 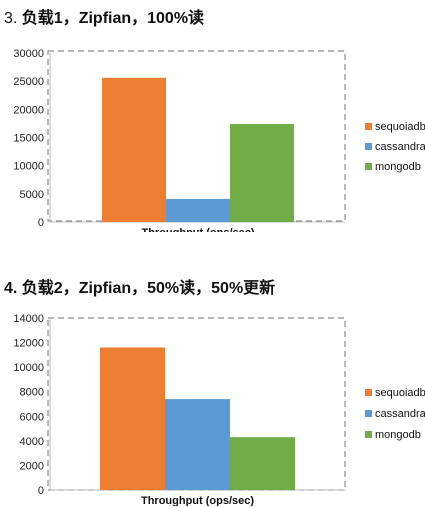 I want to click on chart1-legend-swatch-sequoiadb, so click(x=368, y=126).